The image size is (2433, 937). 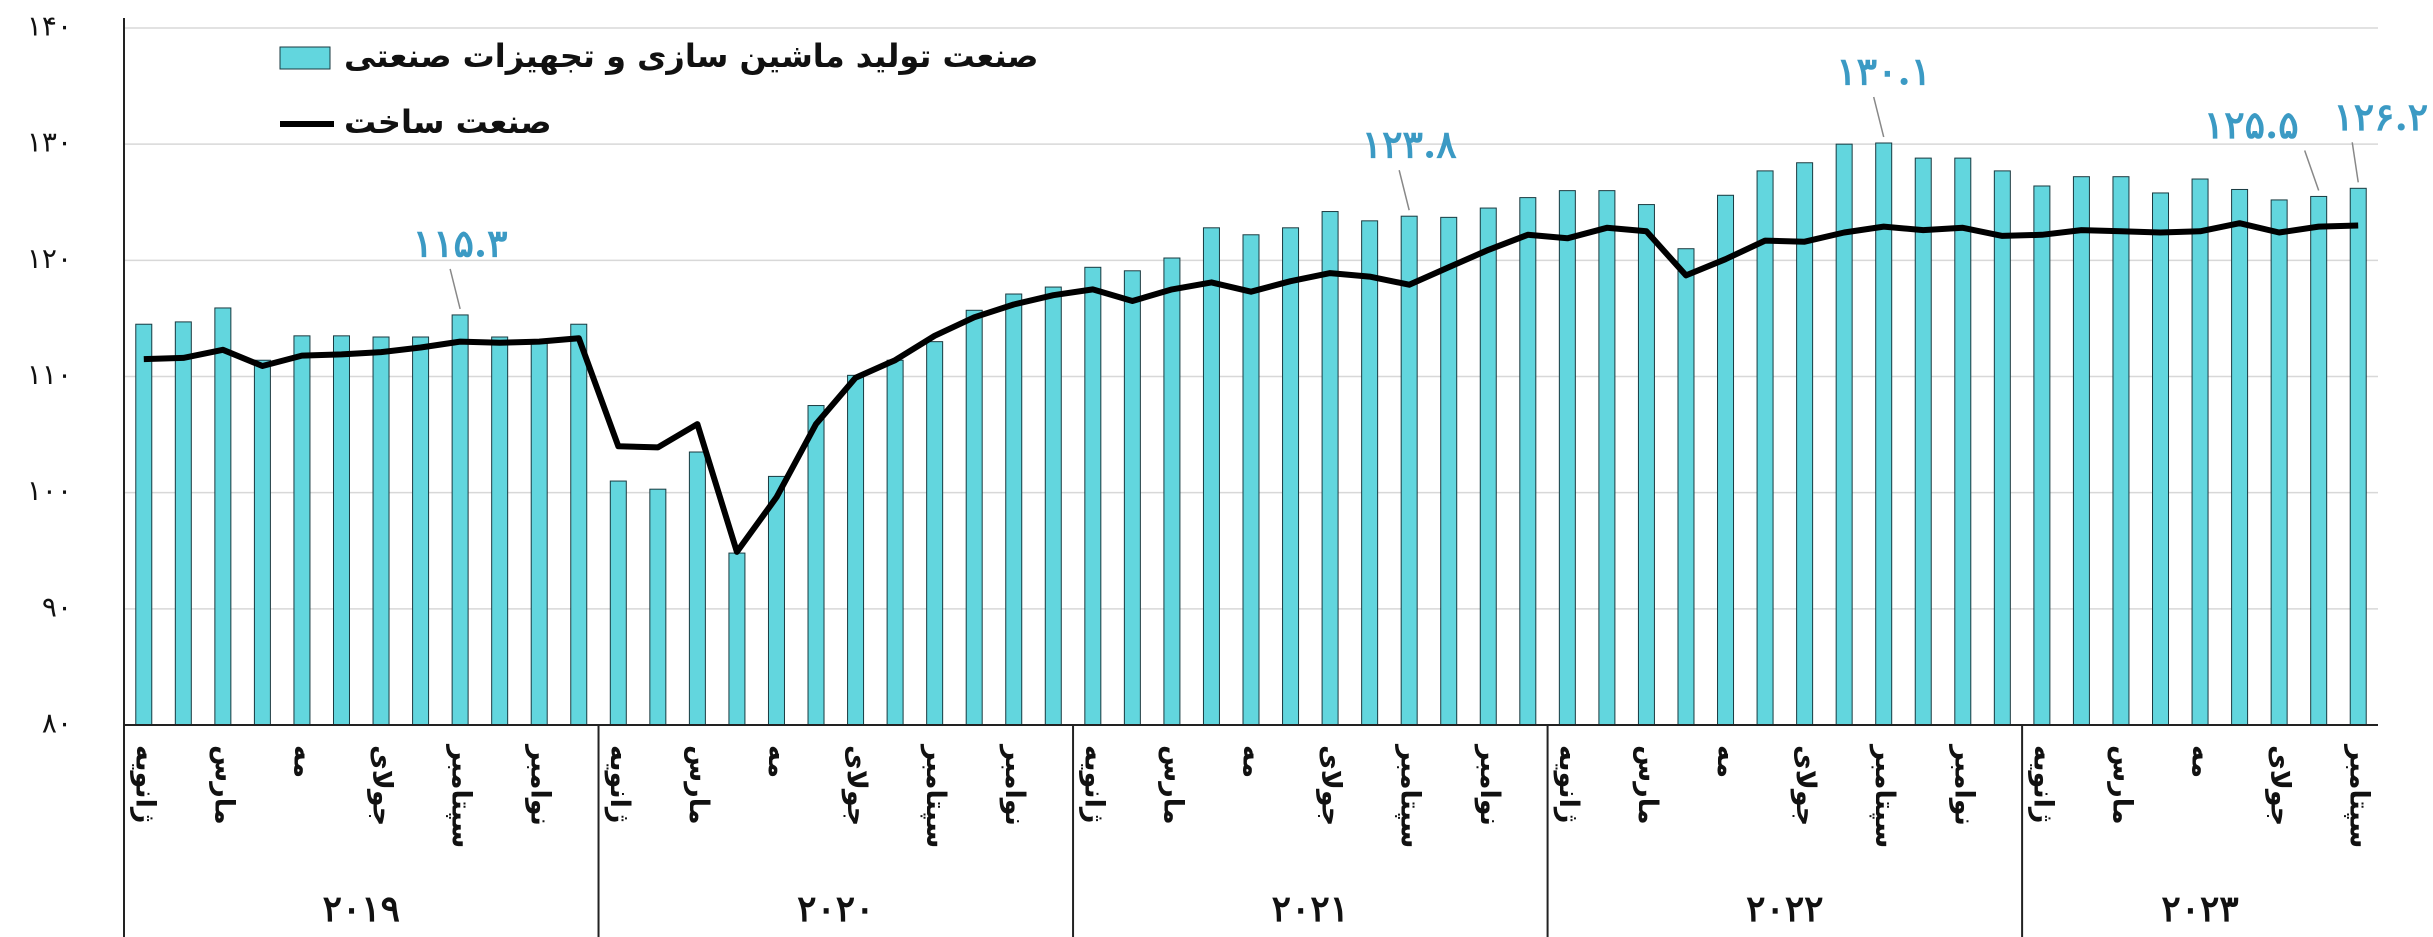 What do you see at coordinates (835, 909) in the screenshot?
I see `year-label: ۲۰۲۰` at bounding box center [835, 909].